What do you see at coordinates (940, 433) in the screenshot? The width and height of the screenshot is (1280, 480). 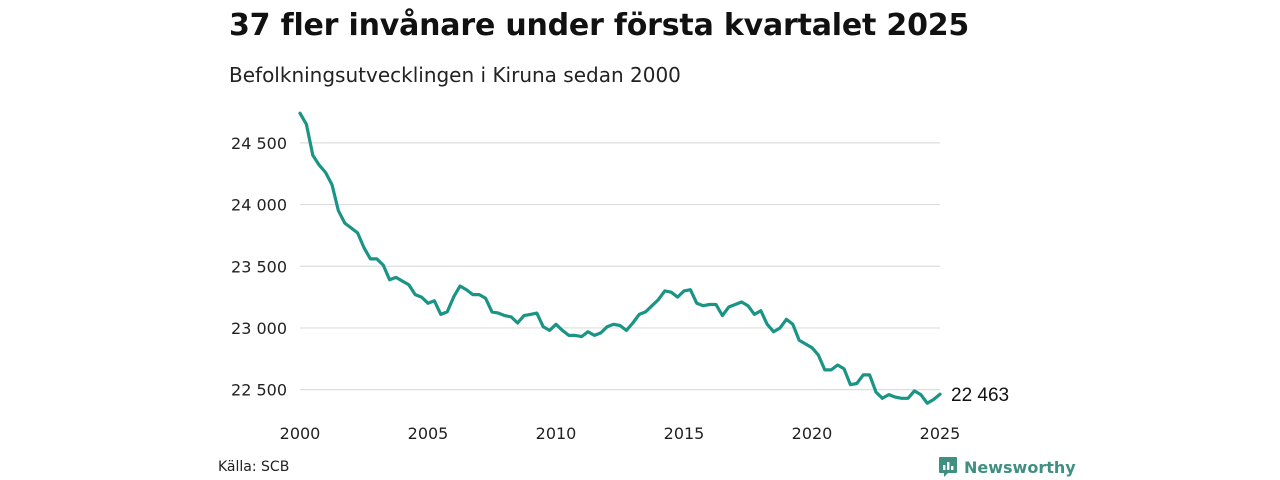 I see `x-tick-label: 2025` at bounding box center [940, 433].